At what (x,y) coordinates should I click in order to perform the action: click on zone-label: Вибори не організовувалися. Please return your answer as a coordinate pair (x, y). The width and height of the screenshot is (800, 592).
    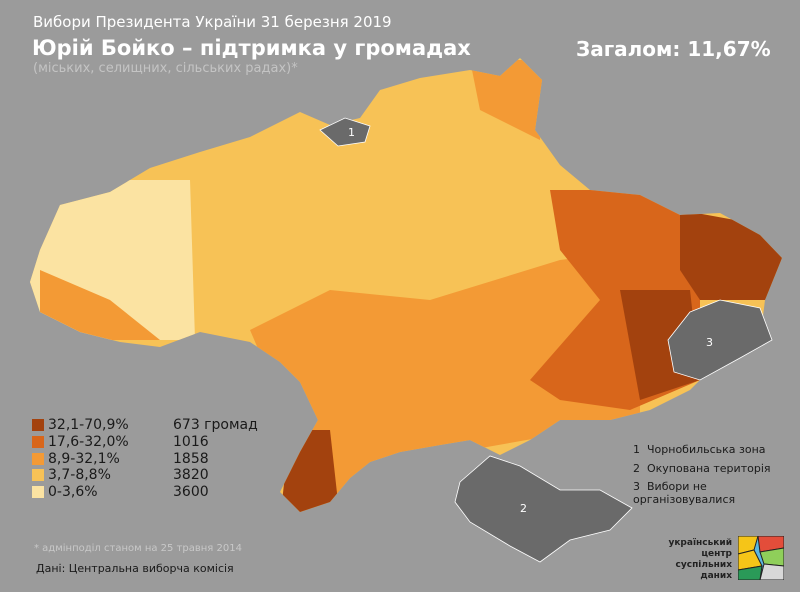
    Looking at the image, I should click on (684, 493).